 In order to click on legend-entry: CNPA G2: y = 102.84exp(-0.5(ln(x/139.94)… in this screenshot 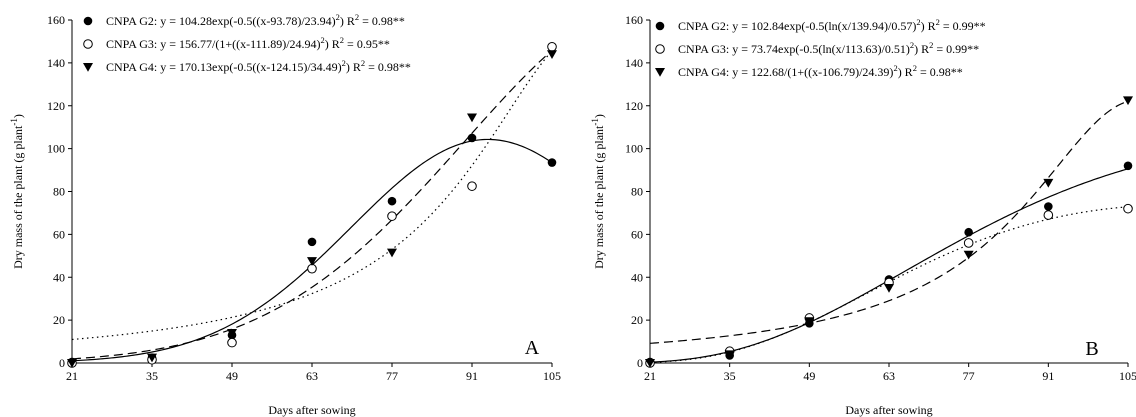, I will do `click(832, 25)`.